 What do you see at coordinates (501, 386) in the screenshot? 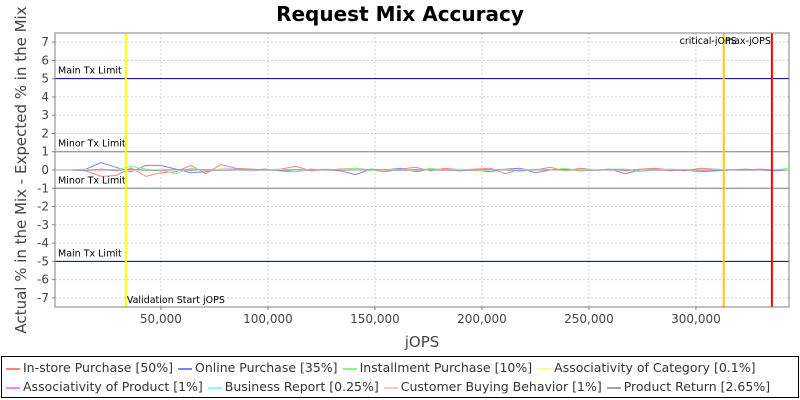
I see `legend-label: Customer Buying Behavior [1%]` at bounding box center [501, 386].